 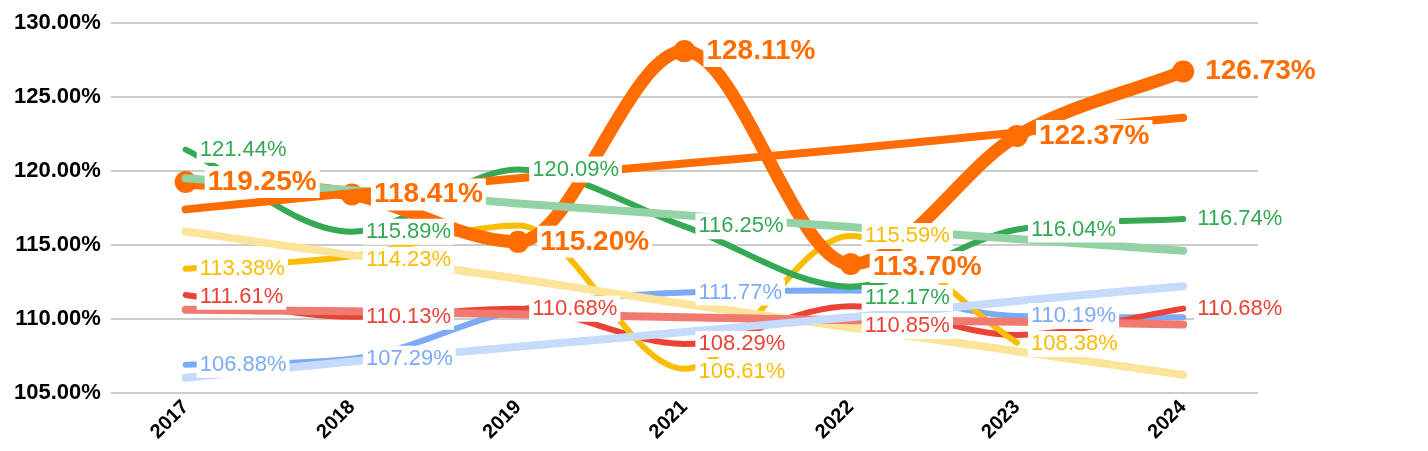 What do you see at coordinates (576, 168) in the screenshot?
I see `data-label: 120.09%` at bounding box center [576, 168].